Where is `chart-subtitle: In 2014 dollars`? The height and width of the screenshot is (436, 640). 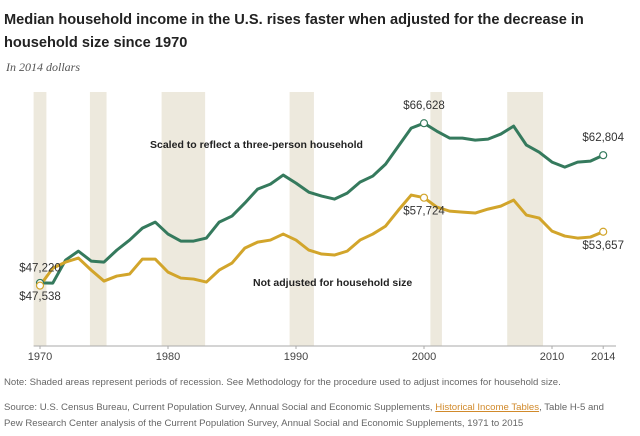
chart-subtitle: In 2014 dollars is located at coordinates (43, 67).